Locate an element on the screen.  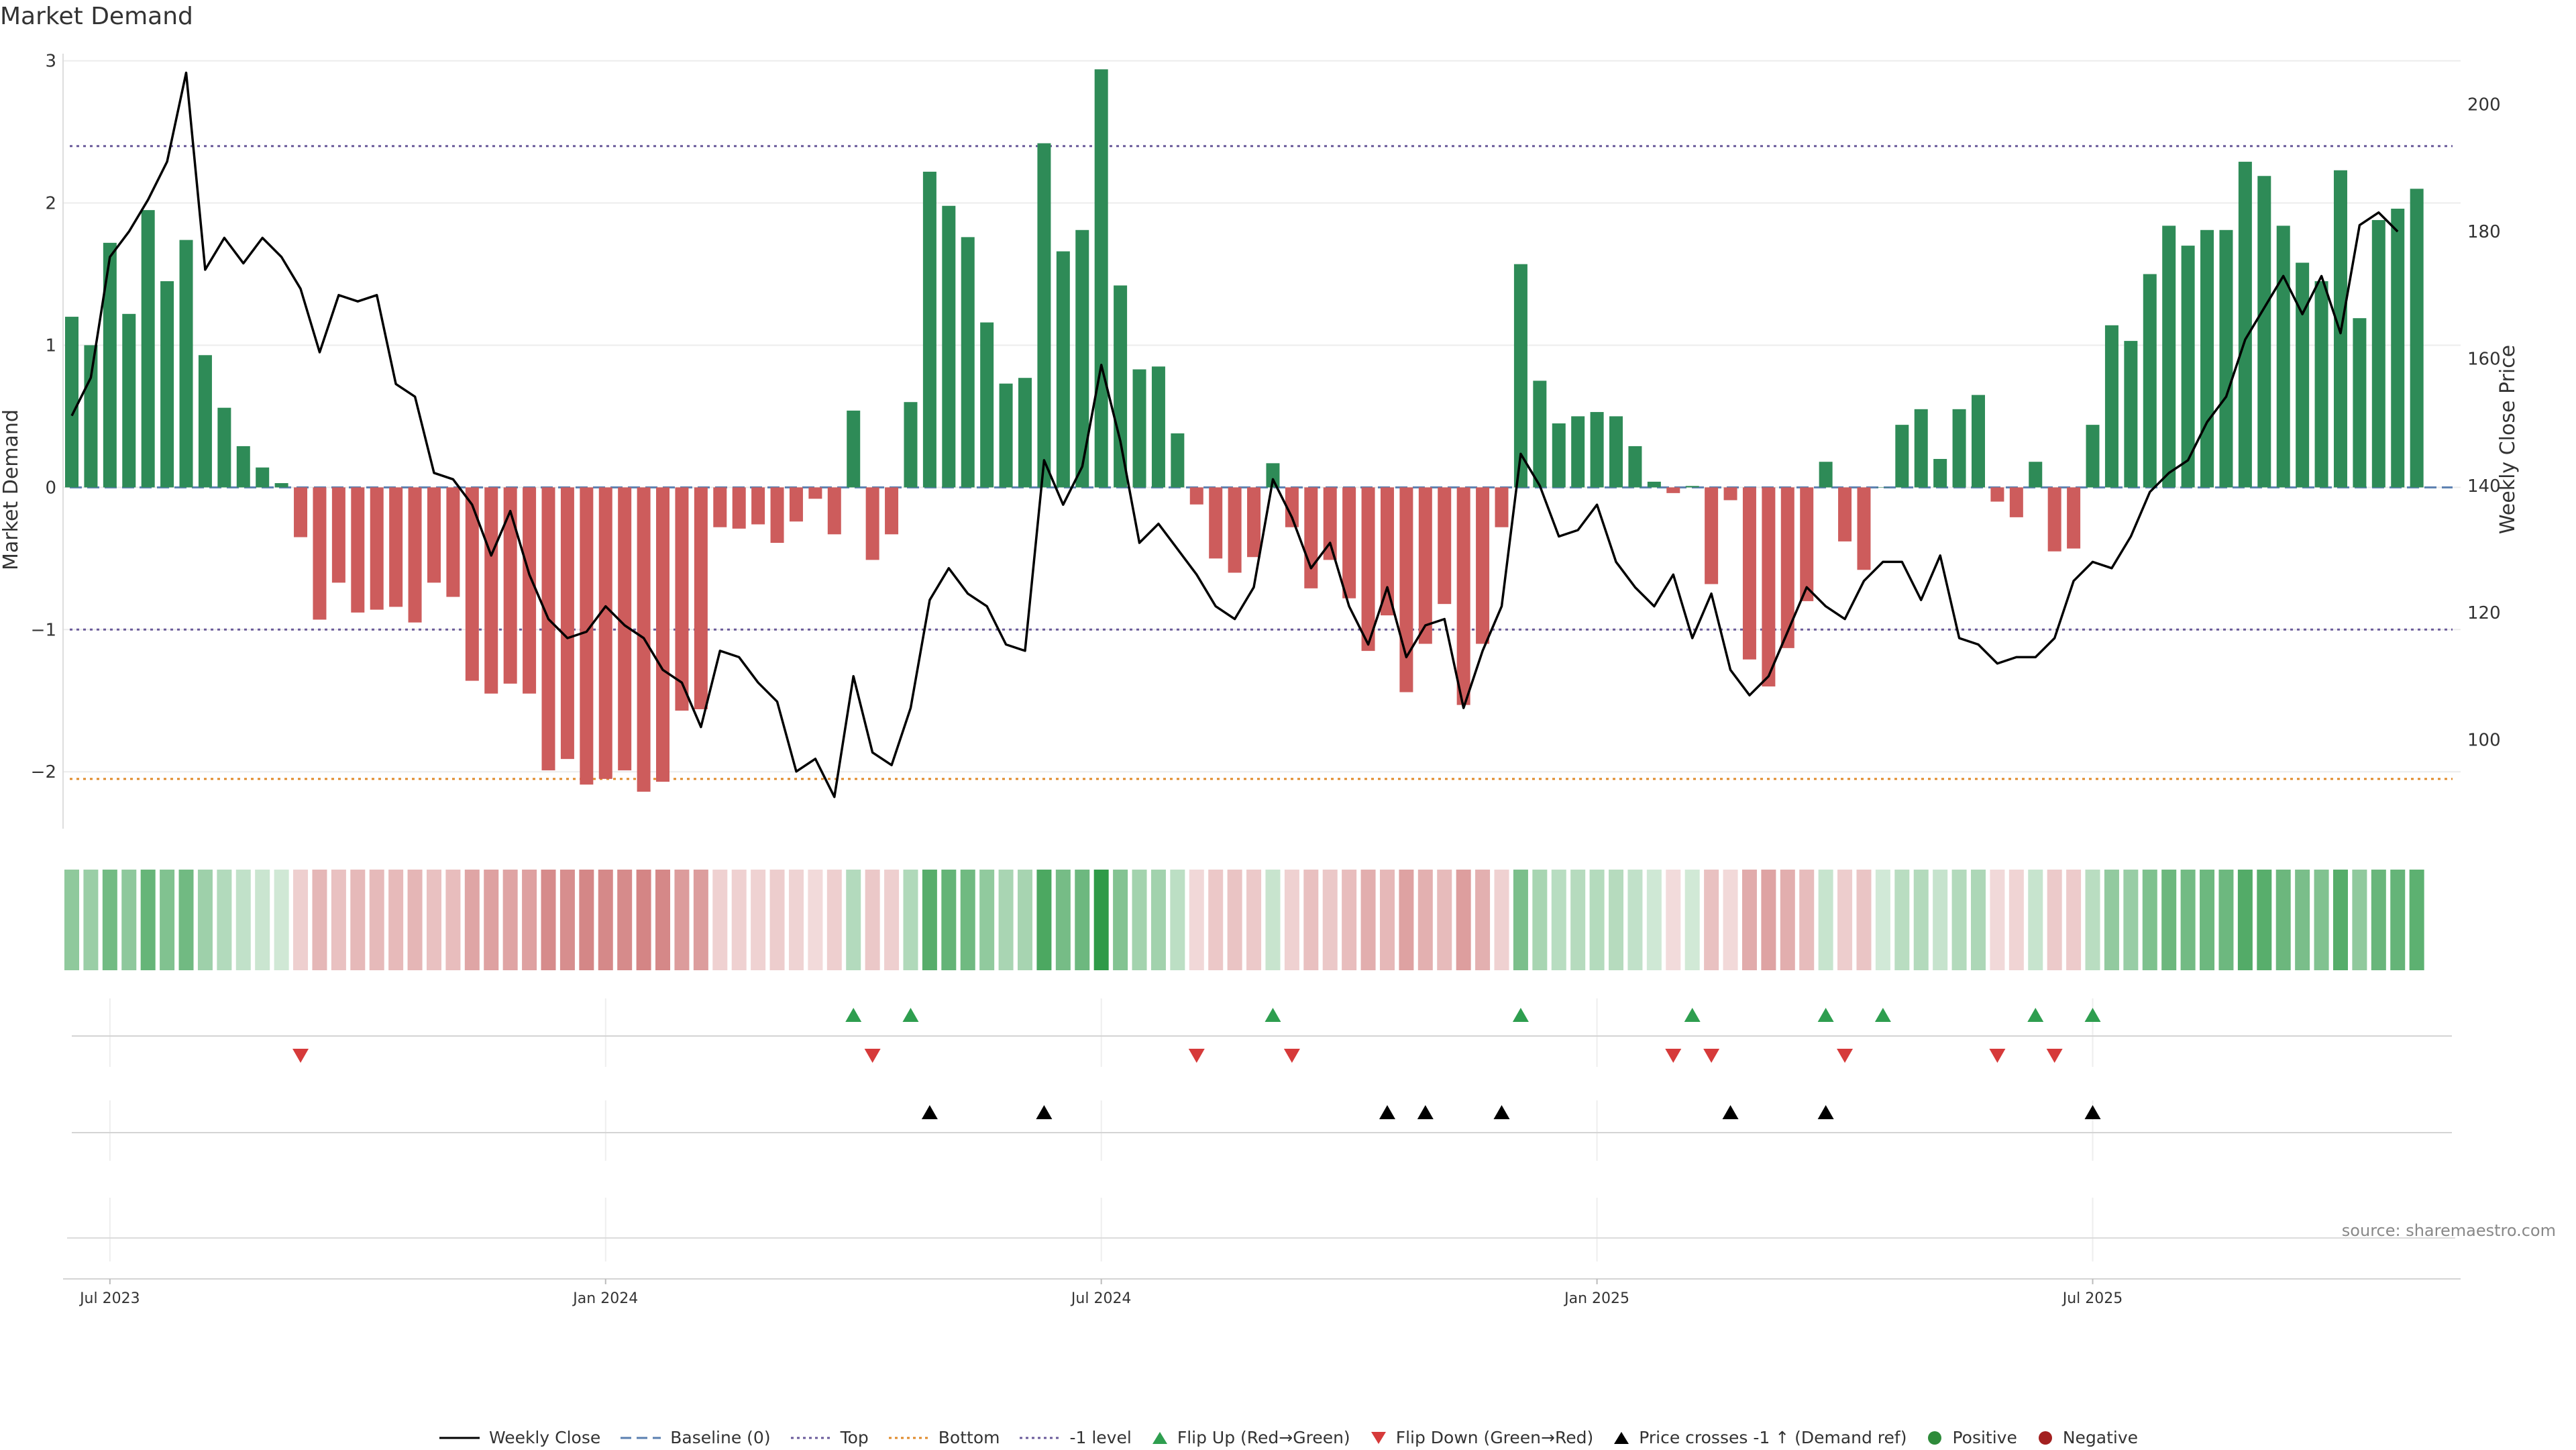
legend-item: Price crosses -1 ↑ (Demand ref) is located at coordinates (1759, 1437).